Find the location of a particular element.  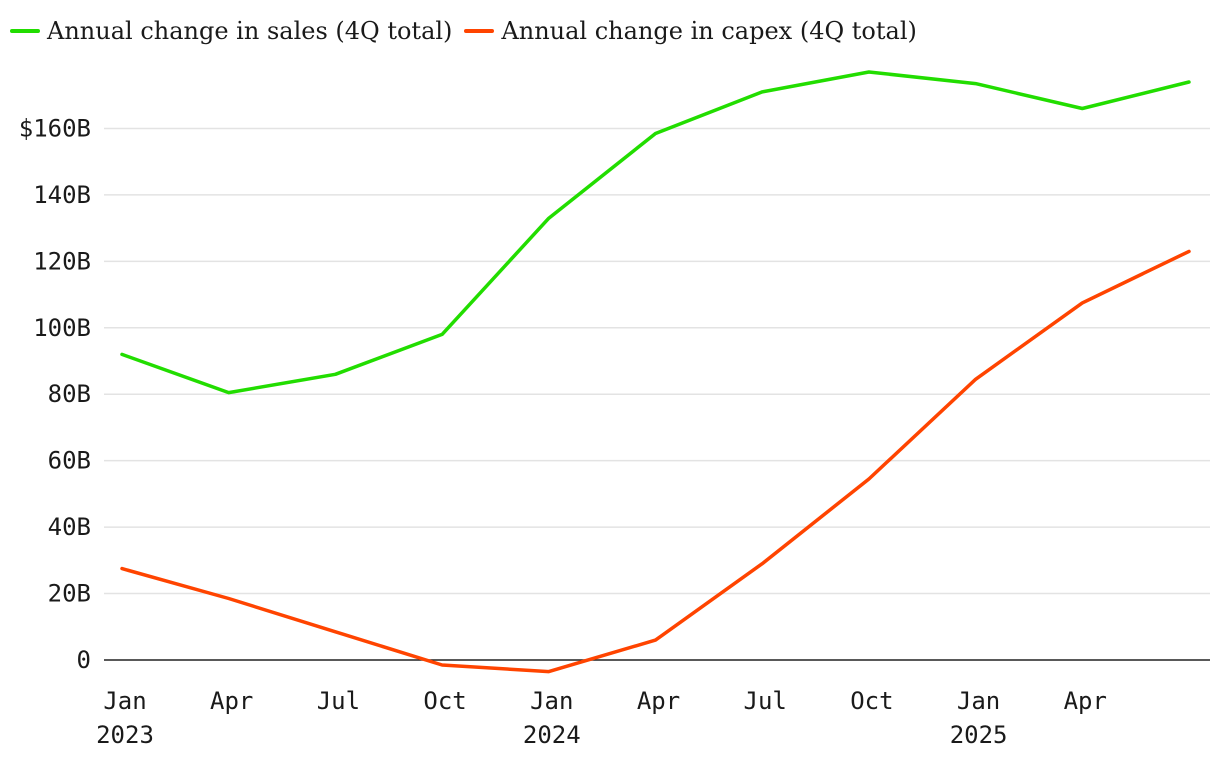

y-tick-label: 120B is located at coordinates (62, 261).